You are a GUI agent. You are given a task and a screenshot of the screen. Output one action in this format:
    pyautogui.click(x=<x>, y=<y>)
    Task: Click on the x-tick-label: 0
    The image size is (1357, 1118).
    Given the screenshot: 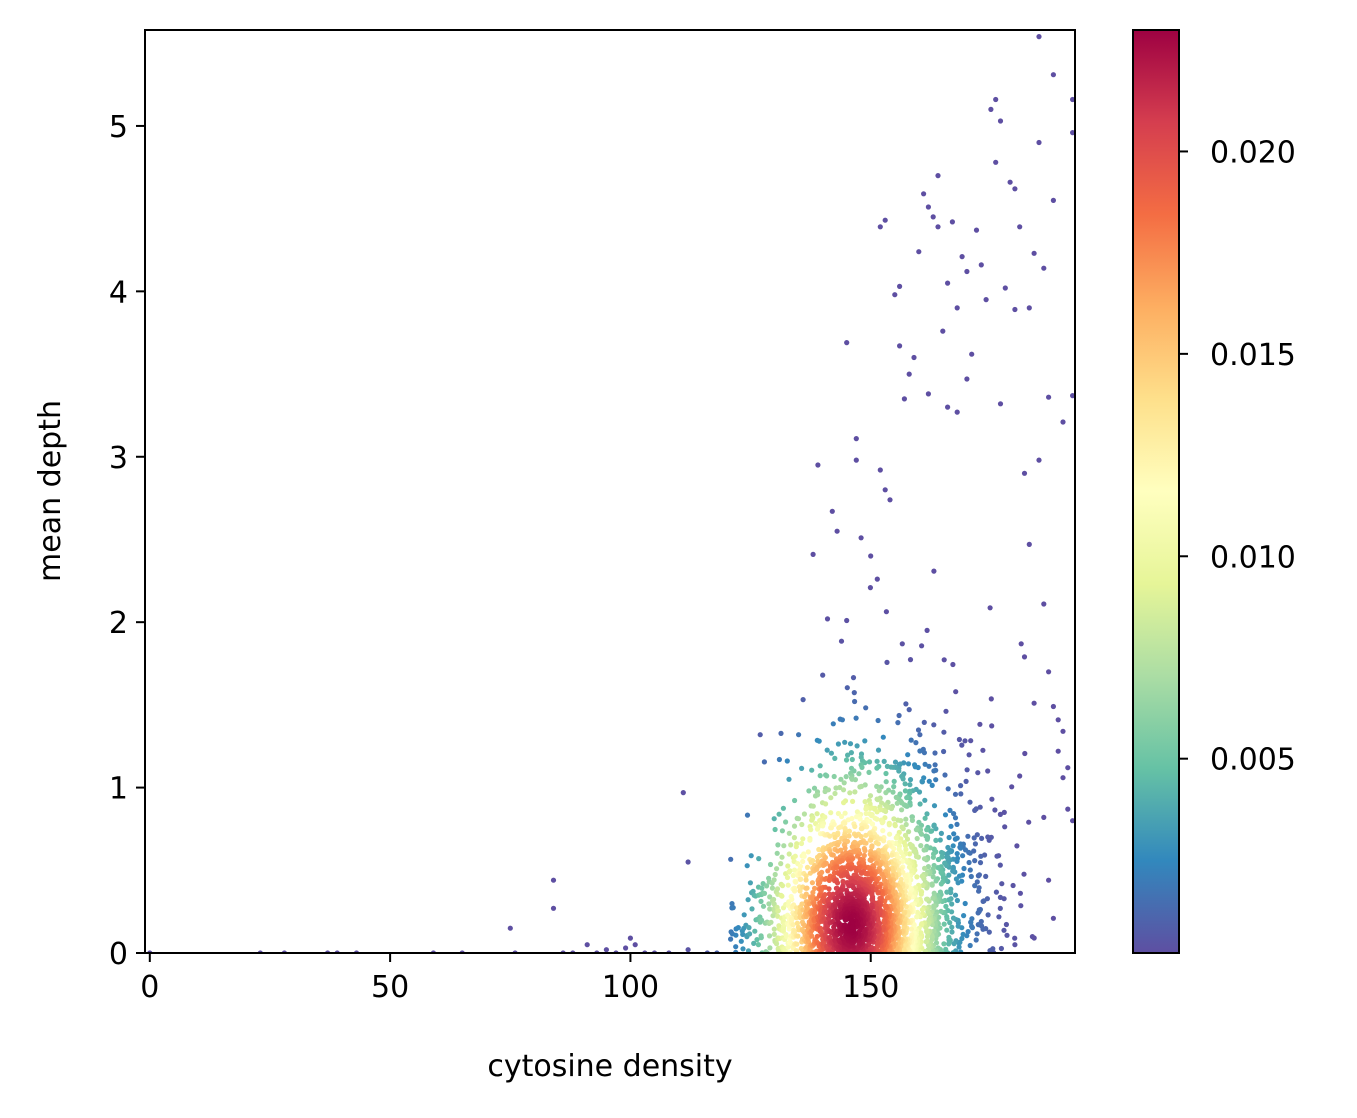 What is the action you would take?
    pyautogui.click(x=149, y=987)
    